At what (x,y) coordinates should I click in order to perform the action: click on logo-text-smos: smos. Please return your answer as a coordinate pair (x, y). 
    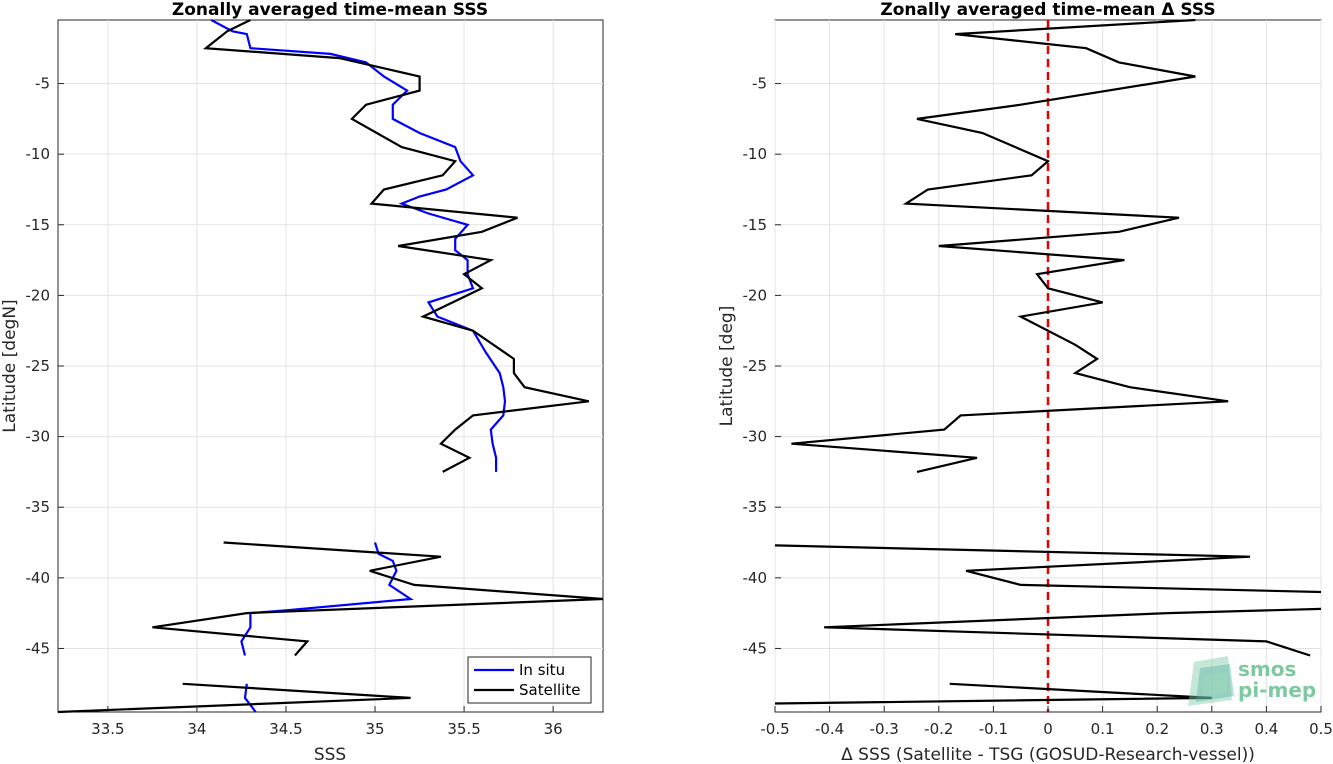
    Looking at the image, I should click on (1267, 669).